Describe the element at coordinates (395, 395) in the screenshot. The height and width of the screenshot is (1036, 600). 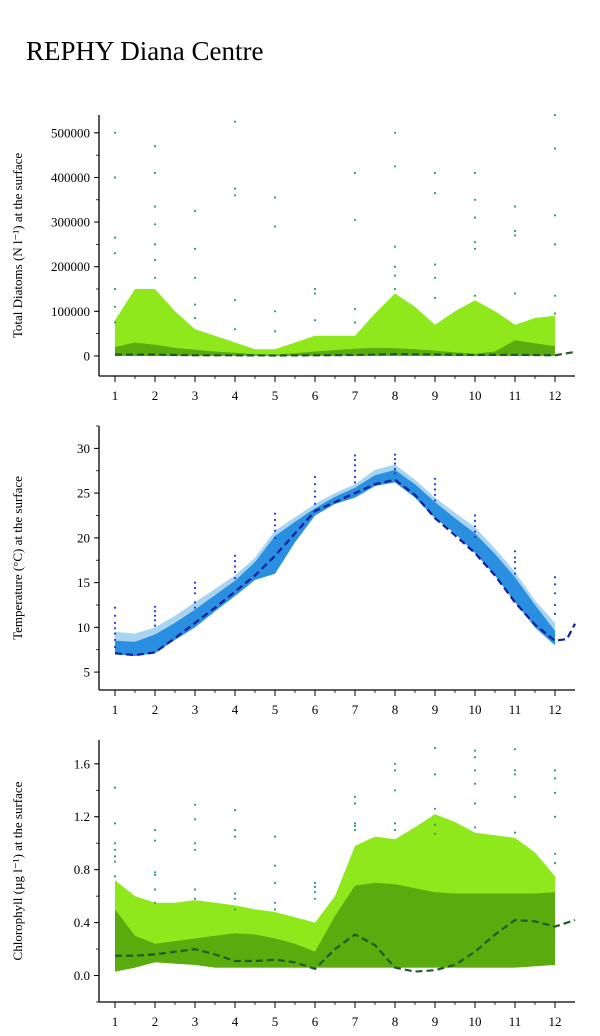
I see `diatoms-x-tick-label: 8` at that location.